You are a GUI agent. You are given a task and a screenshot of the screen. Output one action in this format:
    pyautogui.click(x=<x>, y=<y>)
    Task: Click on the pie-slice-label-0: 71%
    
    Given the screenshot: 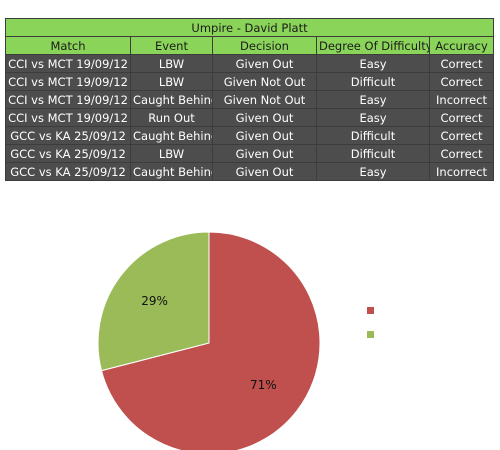 What is the action you would take?
    pyautogui.click(x=263, y=385)
    